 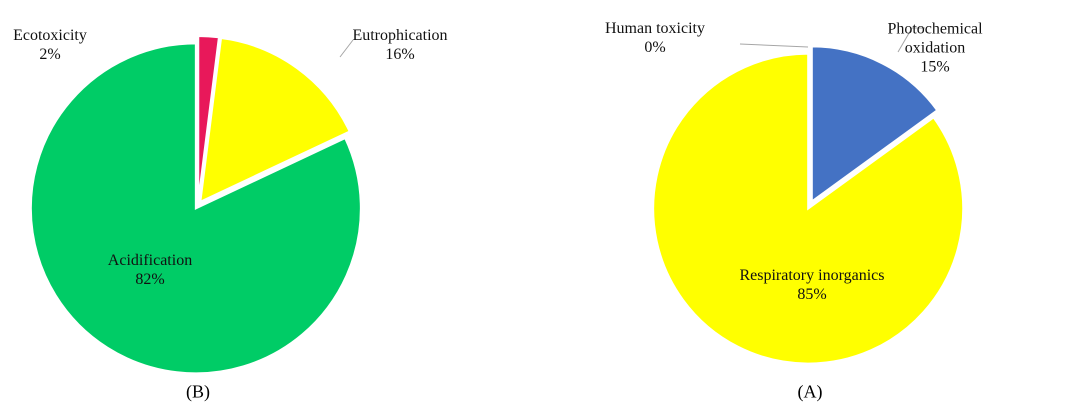 What do you see at coordinates (198, 391) in the screenshot?
I see `caption: (B)` at bounding box center [198, 391].